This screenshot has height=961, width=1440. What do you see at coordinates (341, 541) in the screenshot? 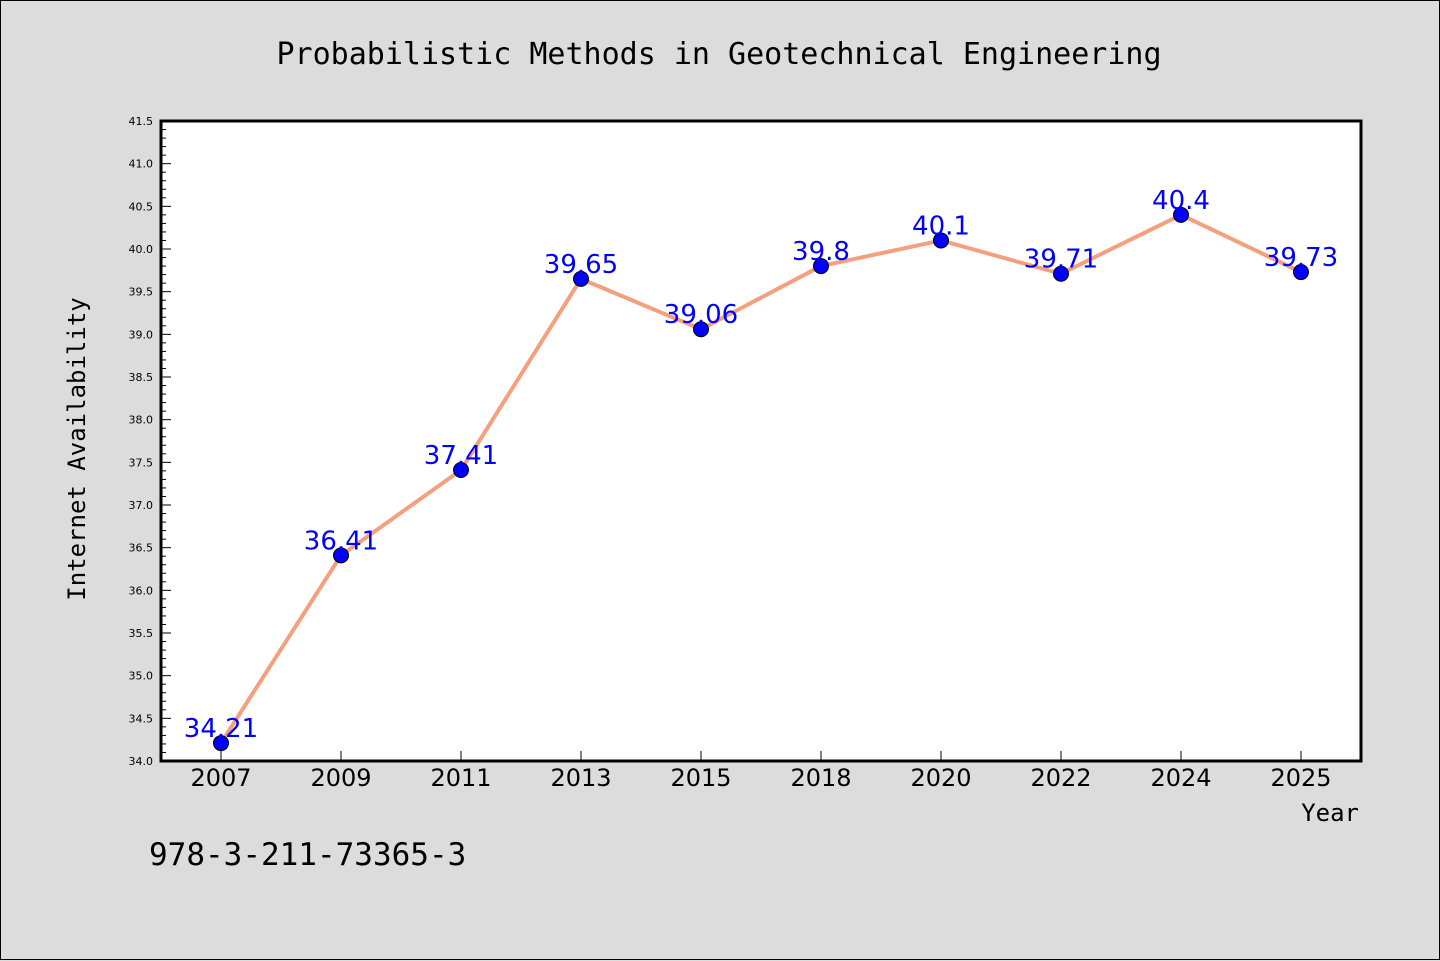
I see `data-label: 36.41` at bounding box center [341, 541].